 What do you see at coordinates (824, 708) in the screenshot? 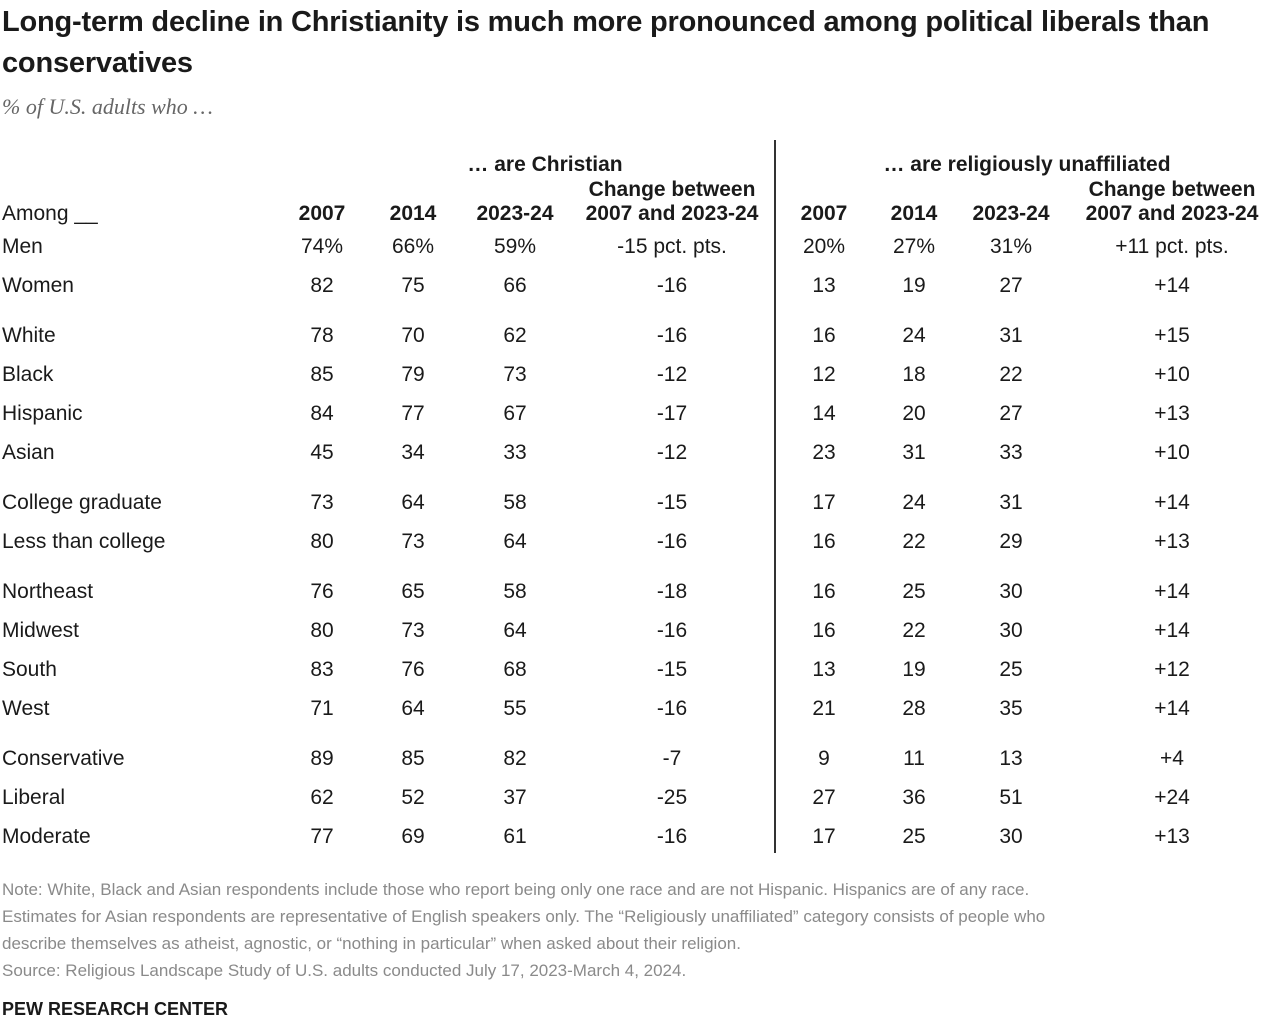
I see `cell: 21` at bounding box center [824, 708].